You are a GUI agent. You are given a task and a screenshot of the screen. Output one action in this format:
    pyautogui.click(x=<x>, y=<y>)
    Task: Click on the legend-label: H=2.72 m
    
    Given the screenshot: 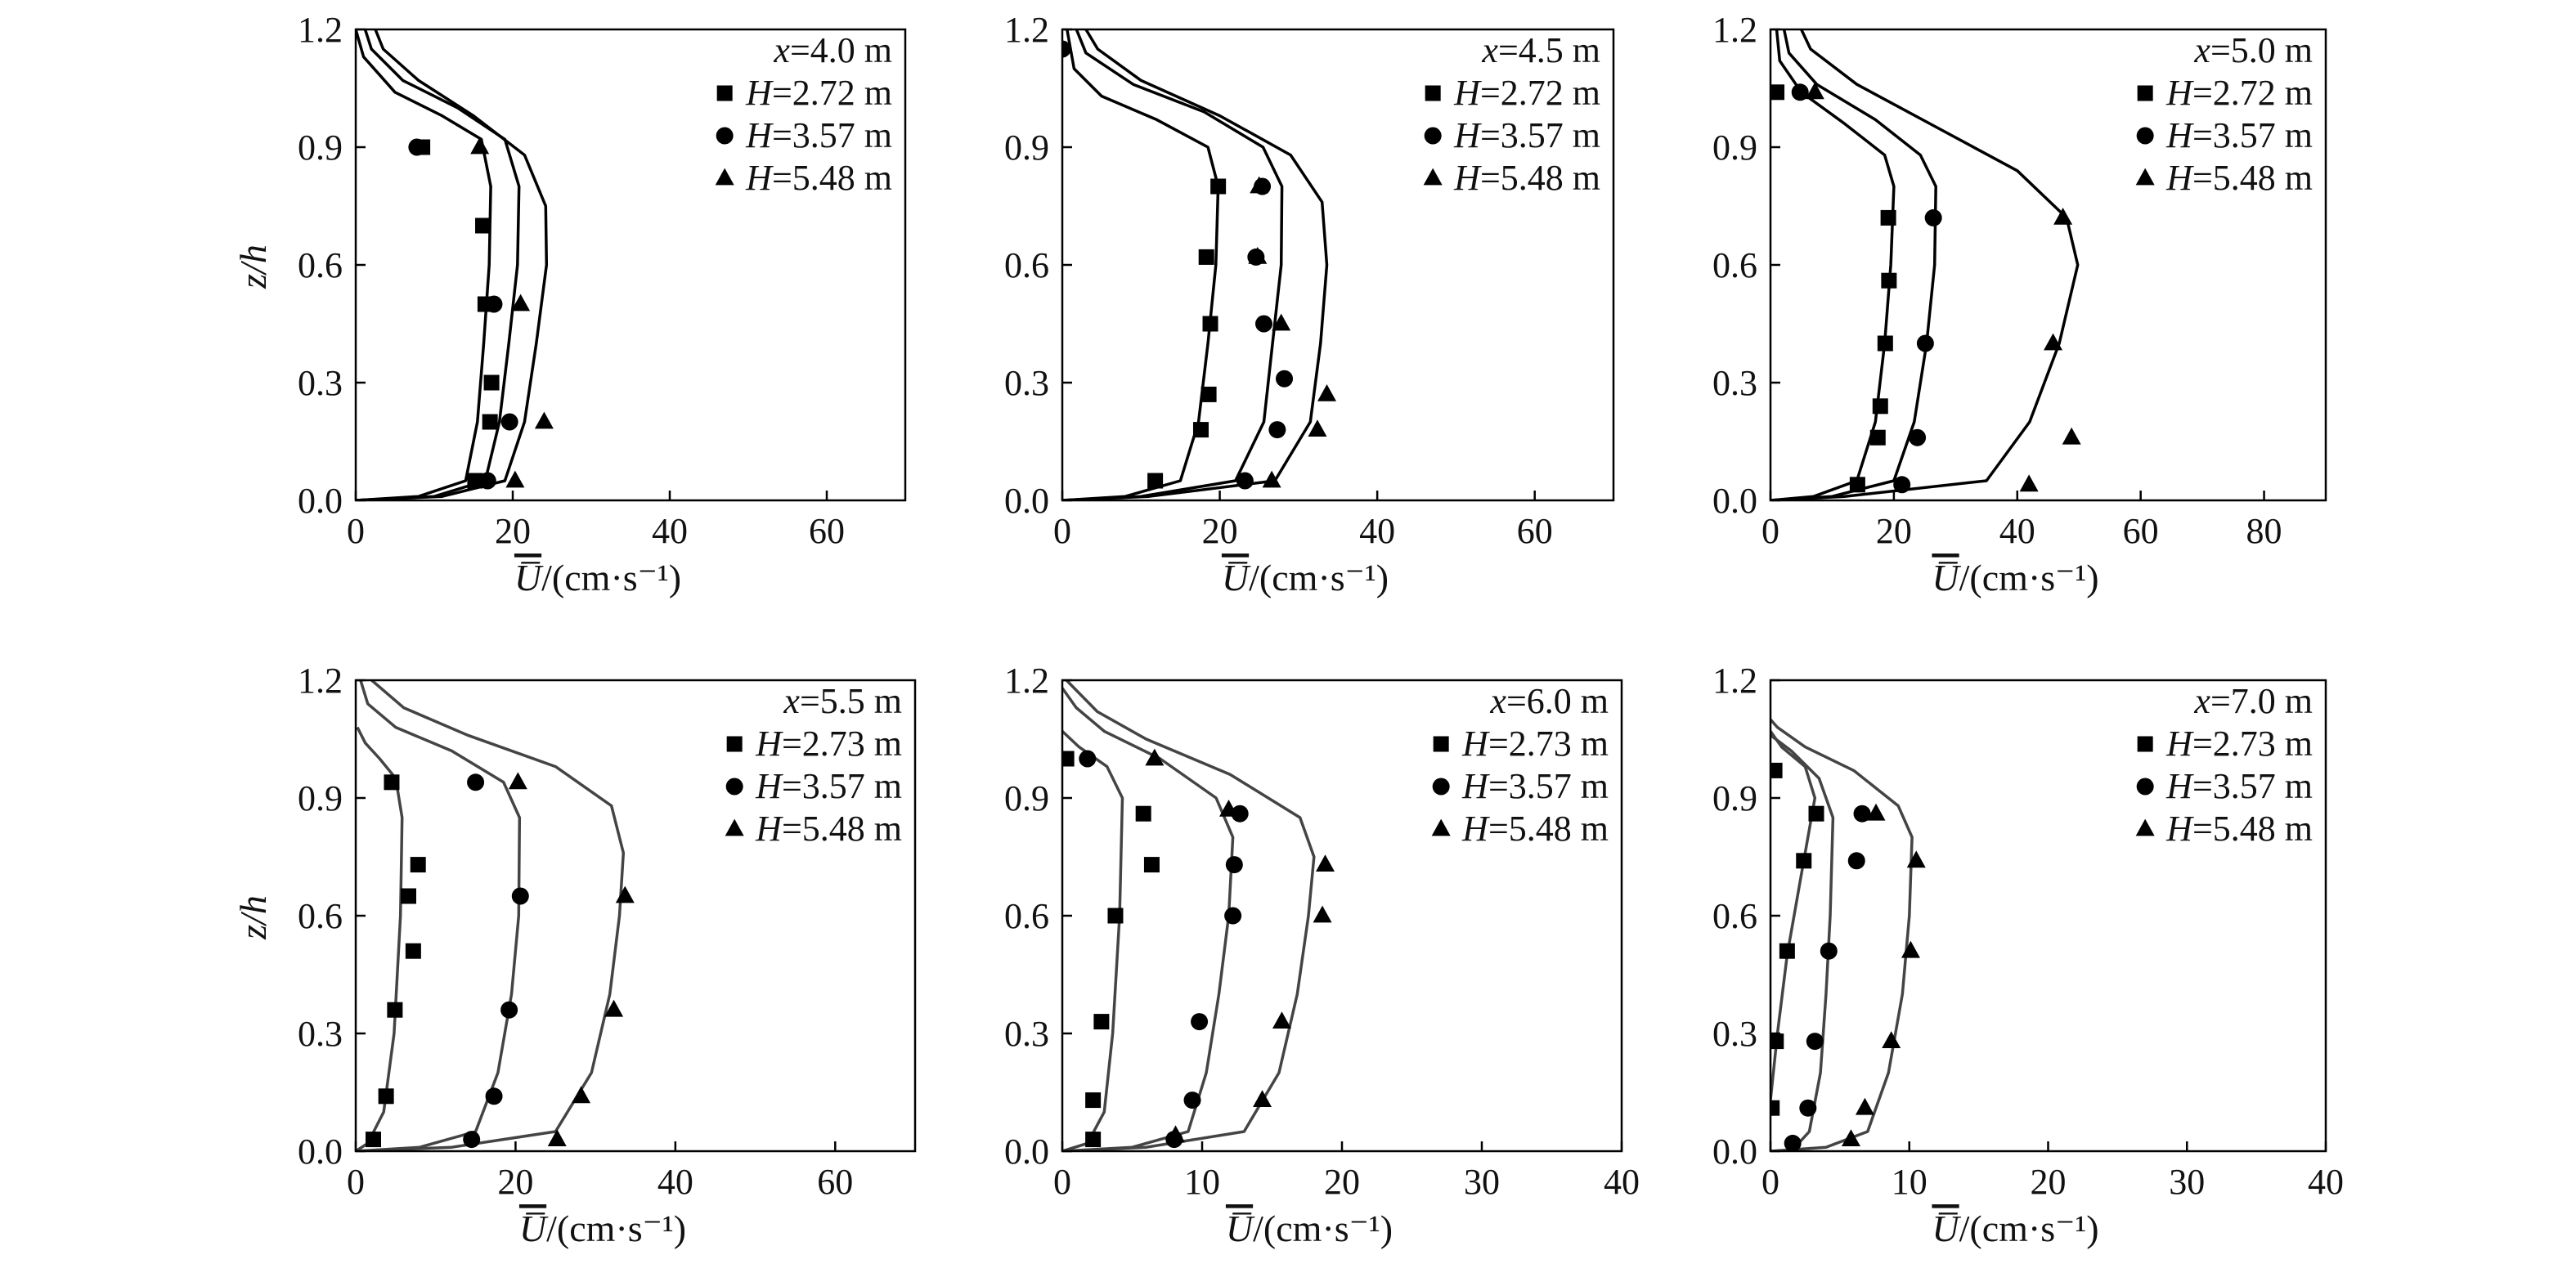 What is the action you would take?
    pyautogui.click(x=1527, y=93)
    